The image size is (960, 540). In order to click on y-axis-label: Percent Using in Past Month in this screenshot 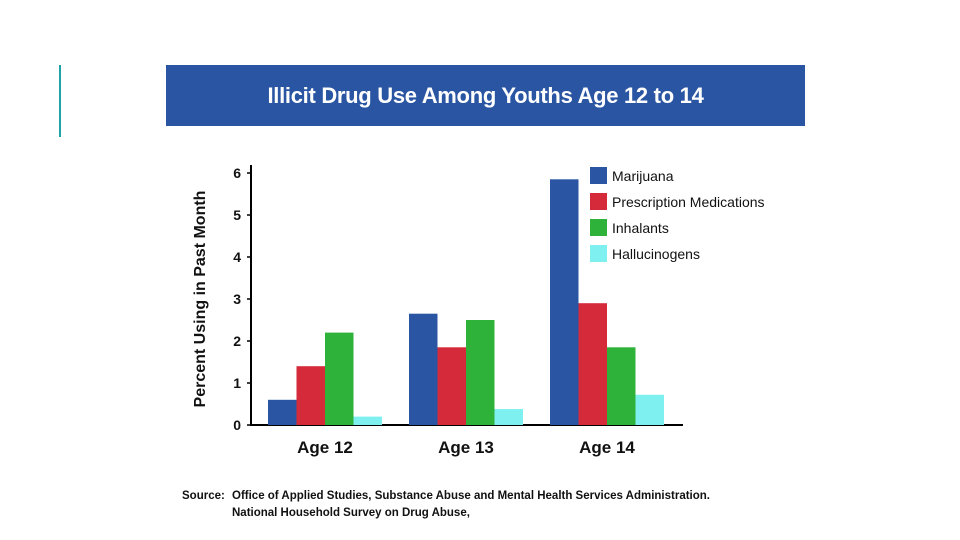, I will do `click(200, 299)`.